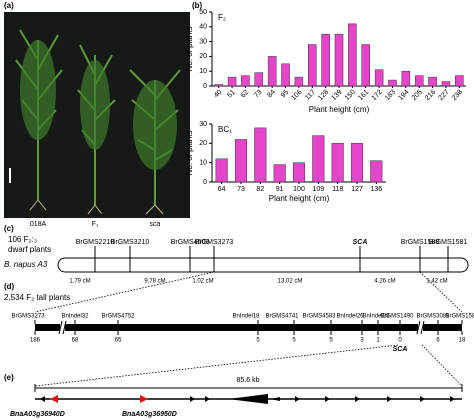 Image resolution: width=474 pixels, height=420 pixels. I want to click on panel-label: (a), so click(9, 5).